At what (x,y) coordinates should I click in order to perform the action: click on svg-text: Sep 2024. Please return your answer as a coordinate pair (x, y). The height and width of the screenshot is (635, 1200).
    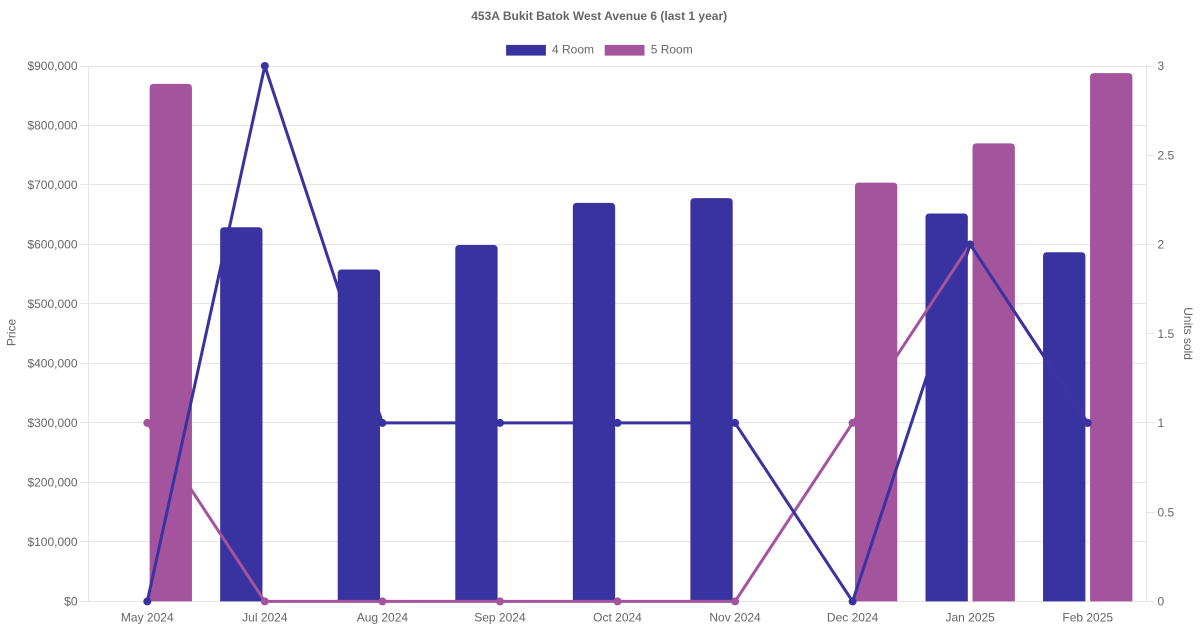
    Looking at the image, I should click on (500, 618).